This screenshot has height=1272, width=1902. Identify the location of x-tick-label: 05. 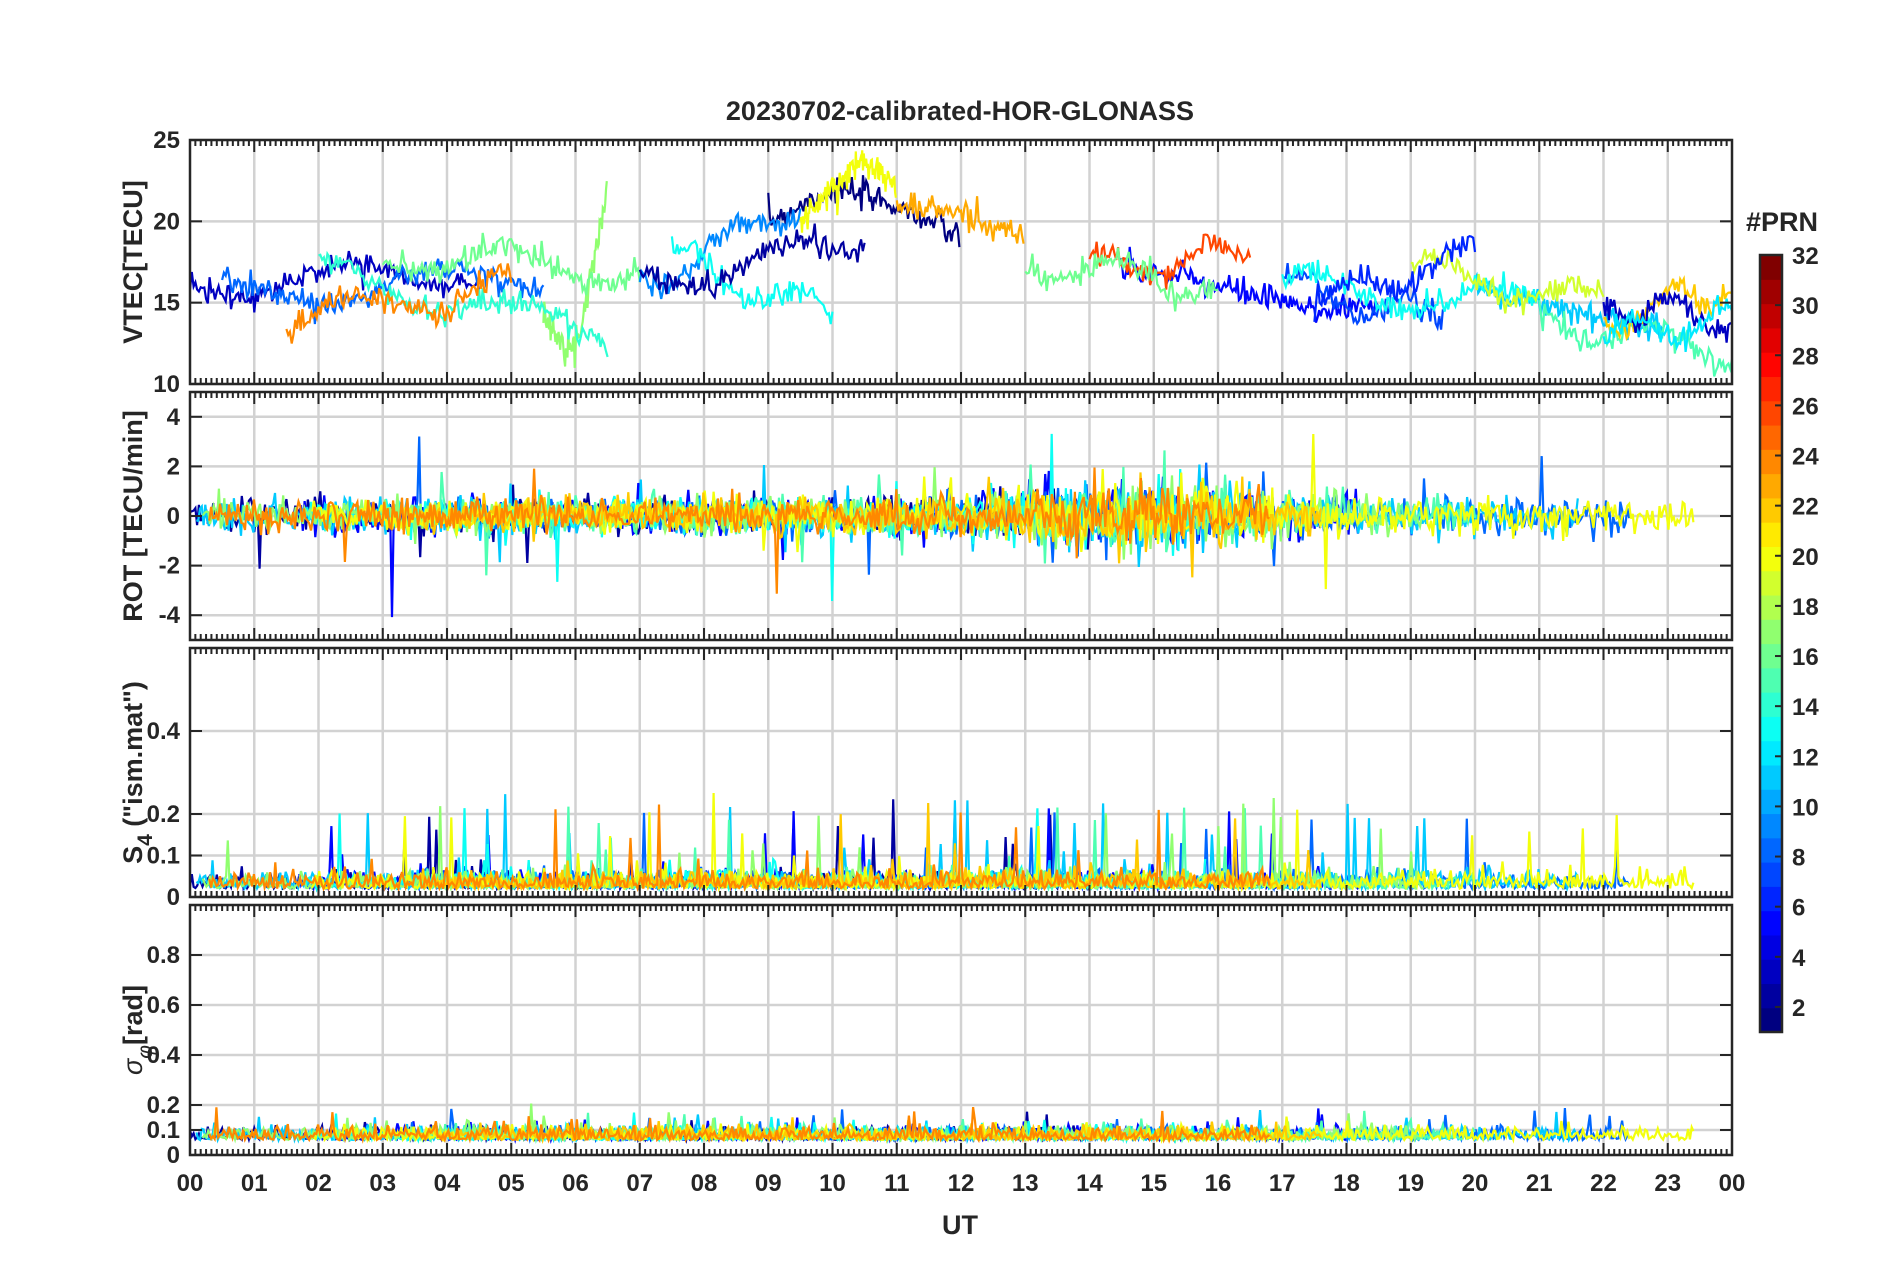
(511, 1183).